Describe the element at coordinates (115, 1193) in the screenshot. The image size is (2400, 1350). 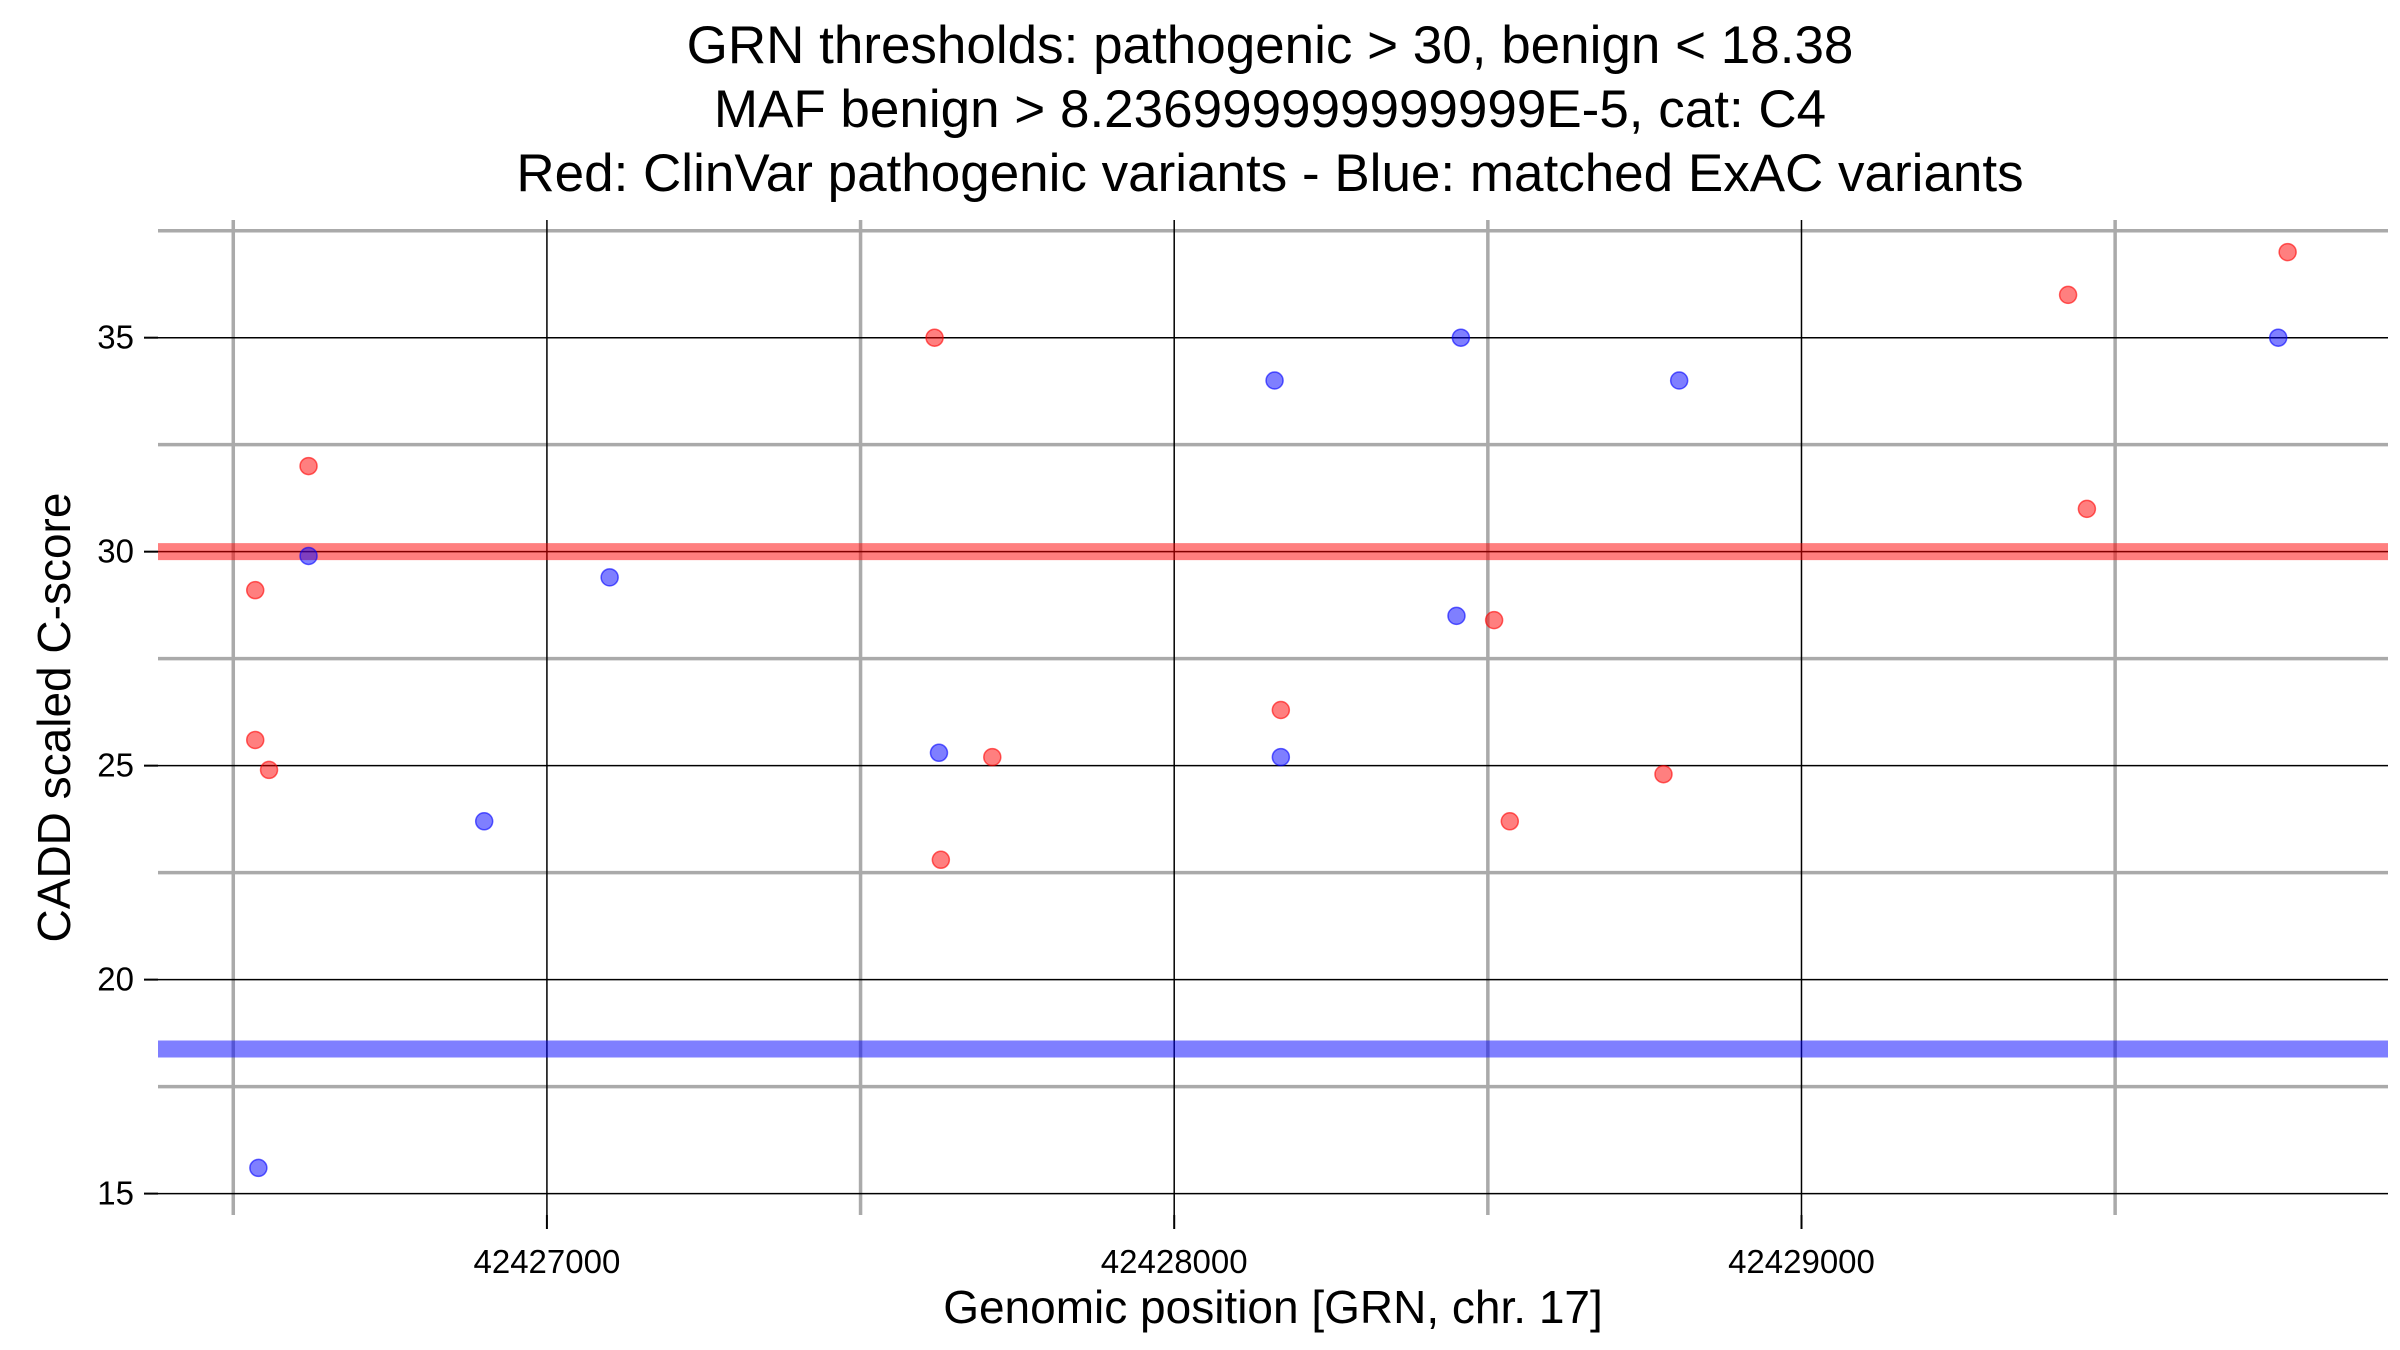
I see `y-tick-label: 15` at that location.